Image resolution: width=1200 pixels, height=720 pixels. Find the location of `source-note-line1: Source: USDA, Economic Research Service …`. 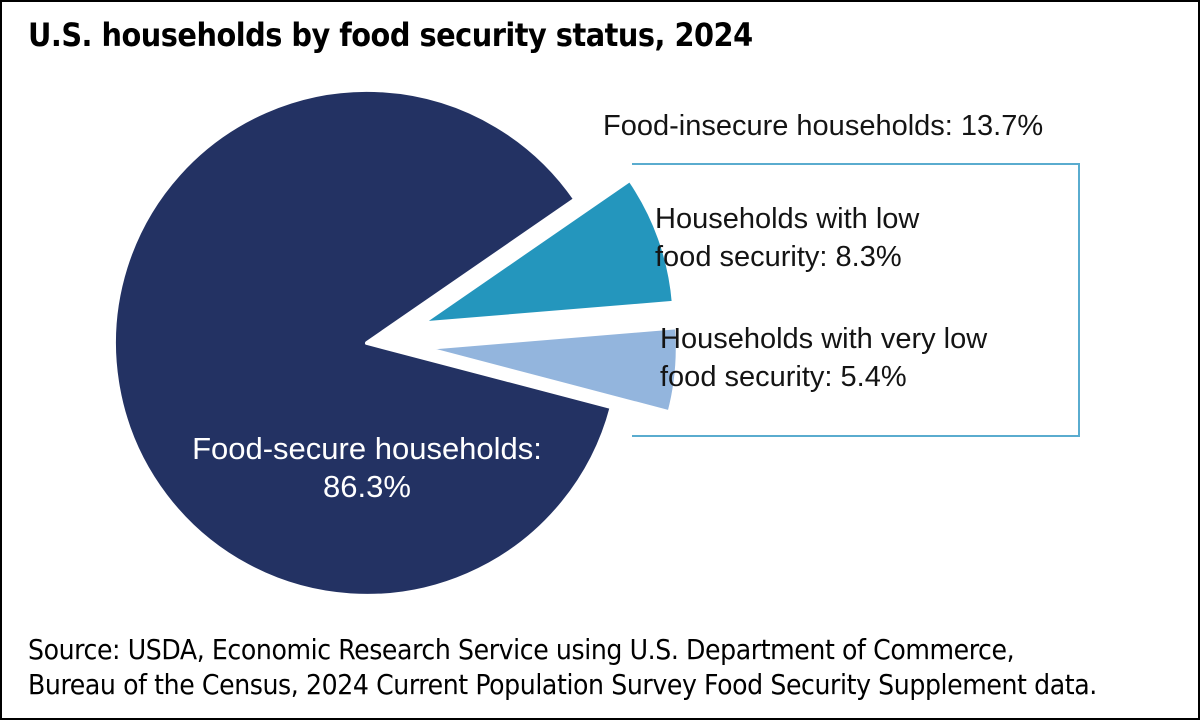

source-note-line1: Source: USDA, Economic Research Service … is located at coordinates (521, 649).